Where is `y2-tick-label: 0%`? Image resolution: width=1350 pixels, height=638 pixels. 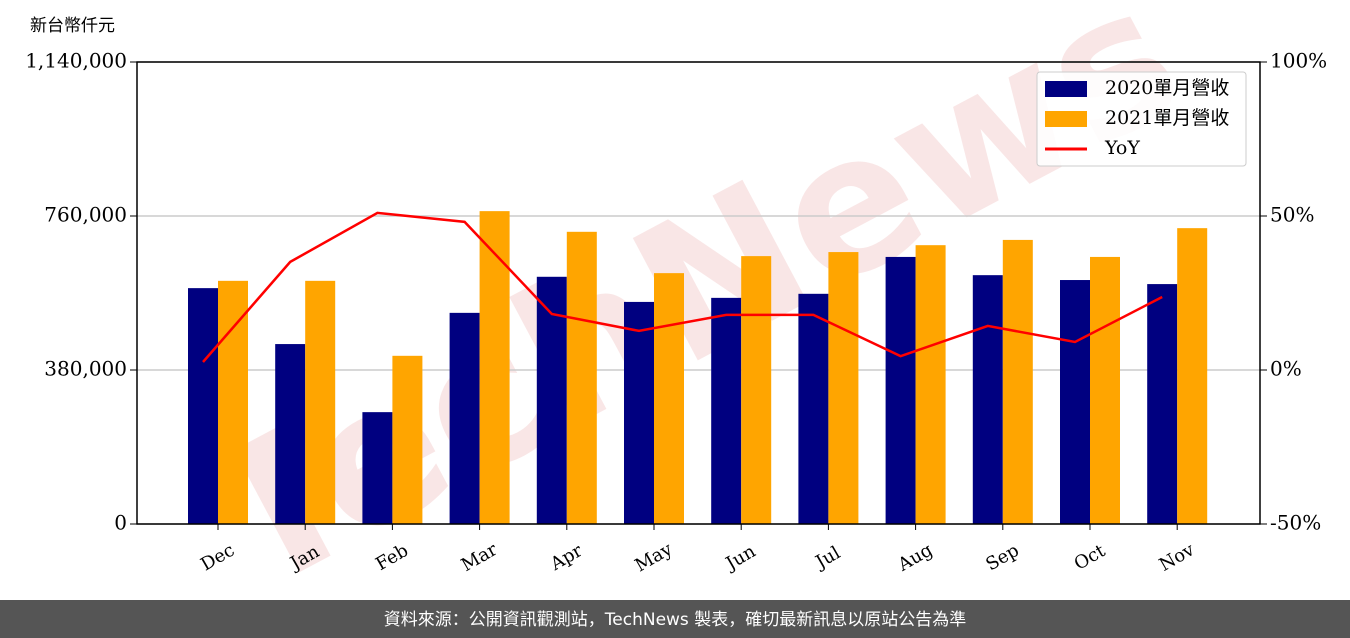
y2-tick-label: 0% is located at coordinates (1286, 369).